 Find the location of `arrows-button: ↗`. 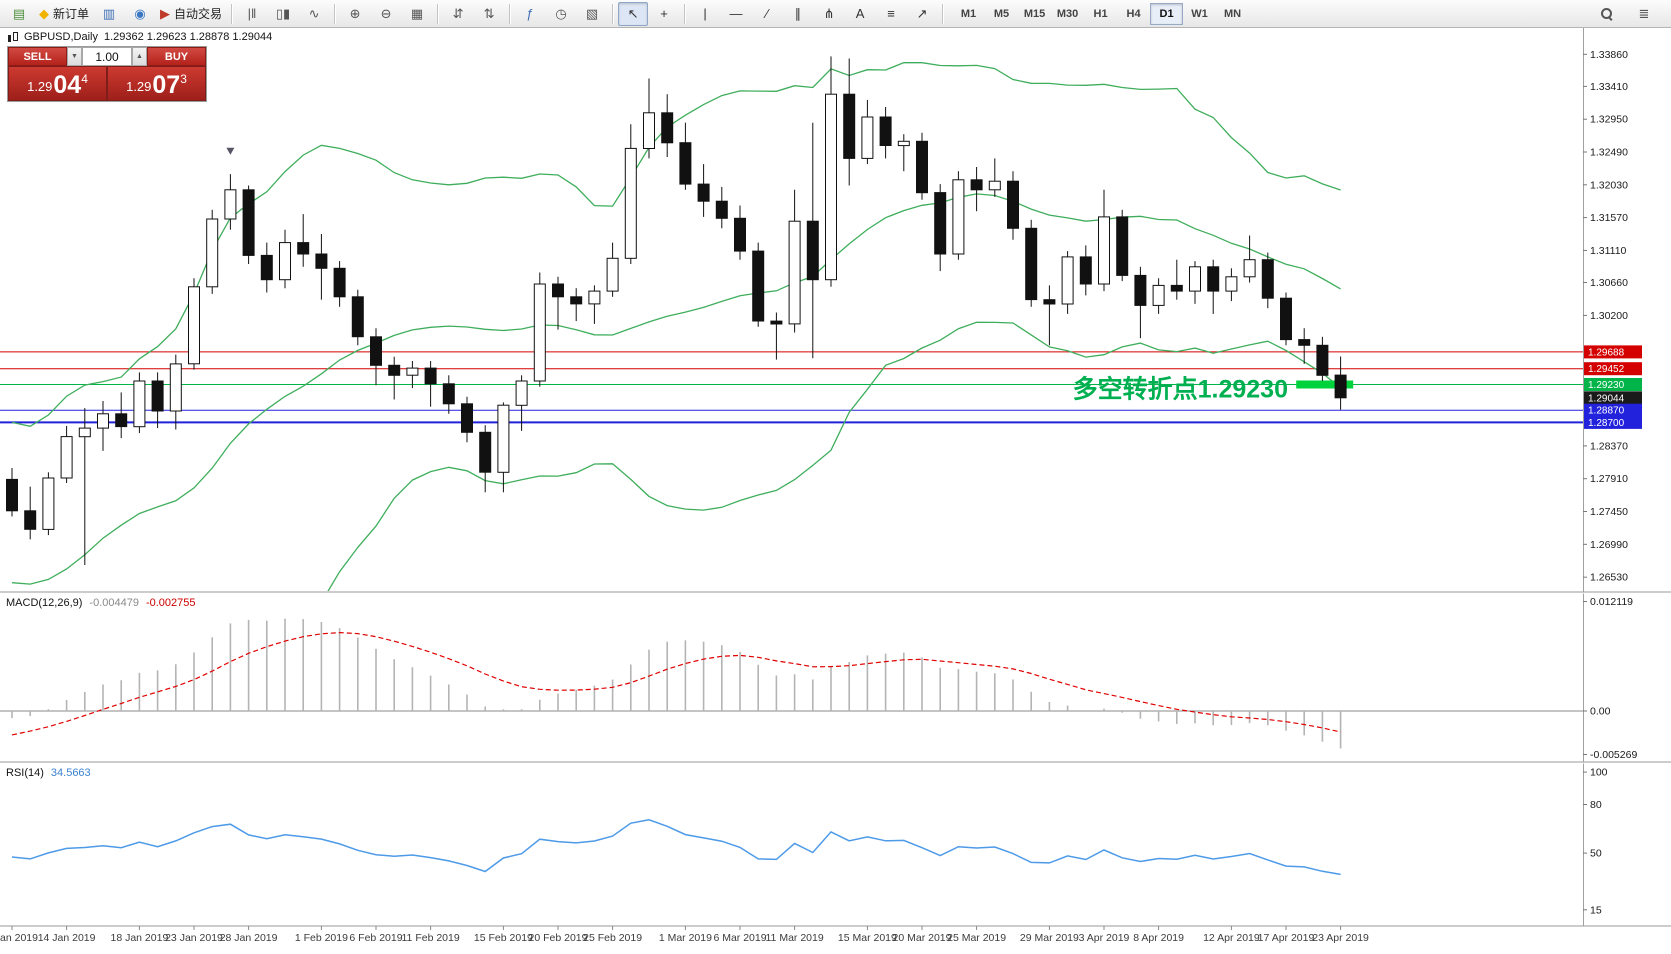

arrows-button: ↗ is located at coordinates (922, 14).